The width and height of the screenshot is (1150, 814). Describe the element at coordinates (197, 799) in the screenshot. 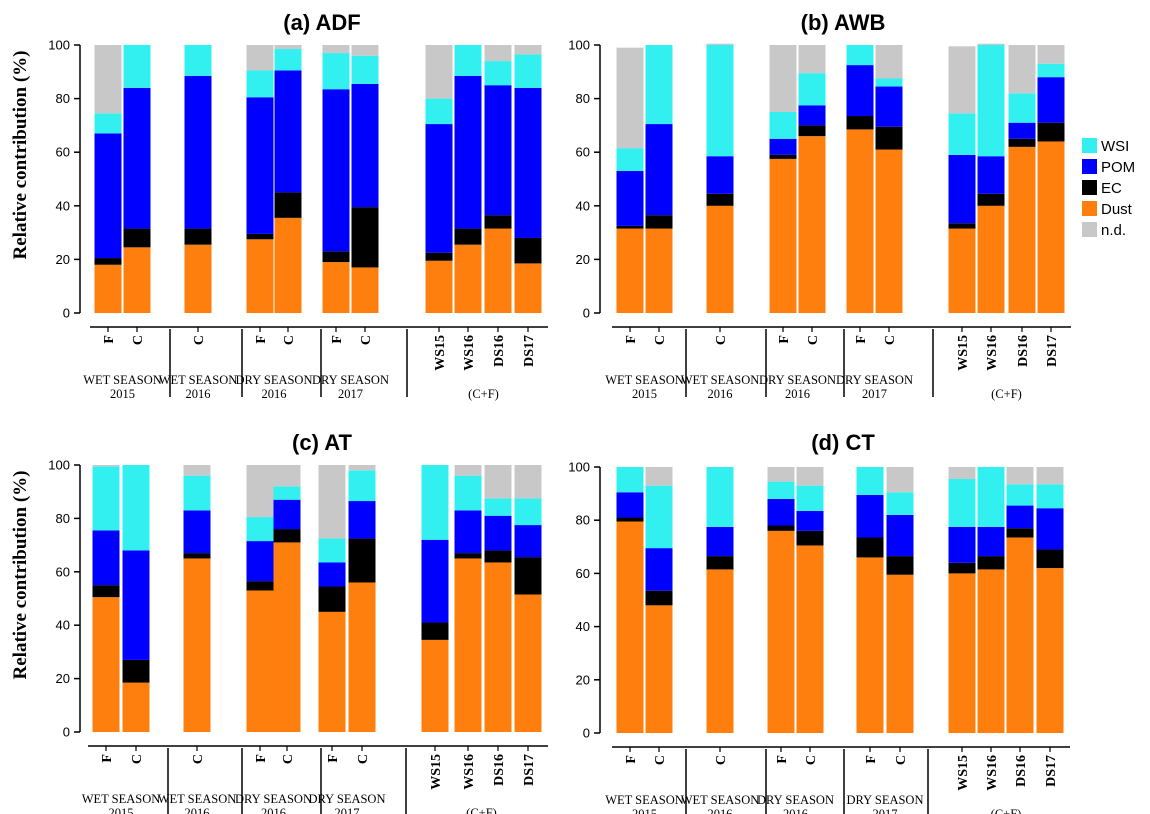

I see `group-label-line1: WET SEASON` at that location.